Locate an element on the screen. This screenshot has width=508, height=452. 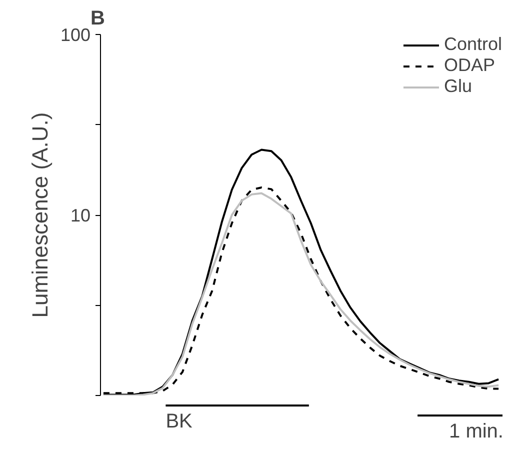
text: 1 min. is located at coordinates (476, 431).